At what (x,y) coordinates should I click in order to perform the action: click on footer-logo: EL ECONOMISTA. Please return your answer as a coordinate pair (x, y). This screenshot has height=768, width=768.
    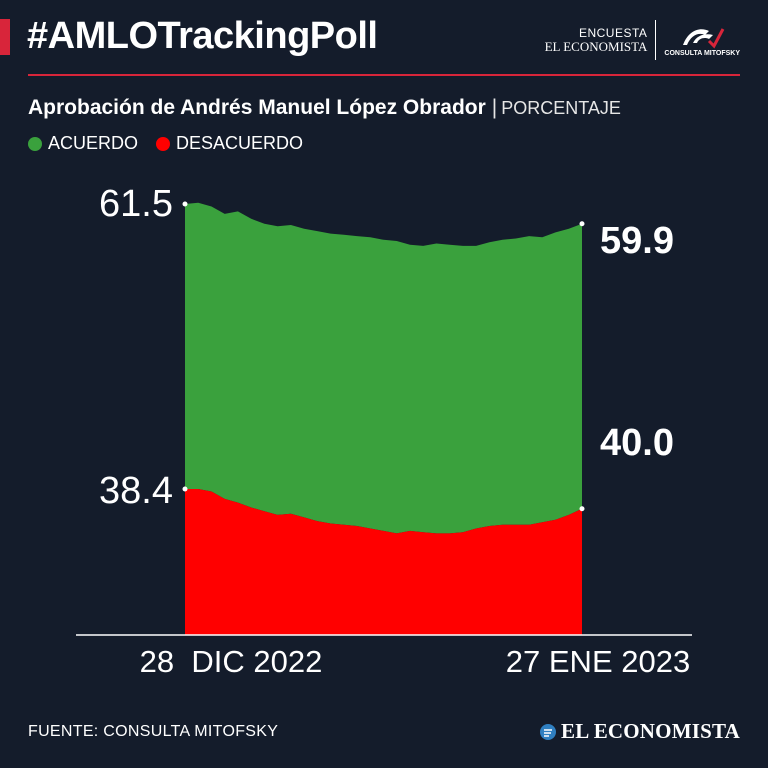
    Looking at the image, I should click on (639, 731).